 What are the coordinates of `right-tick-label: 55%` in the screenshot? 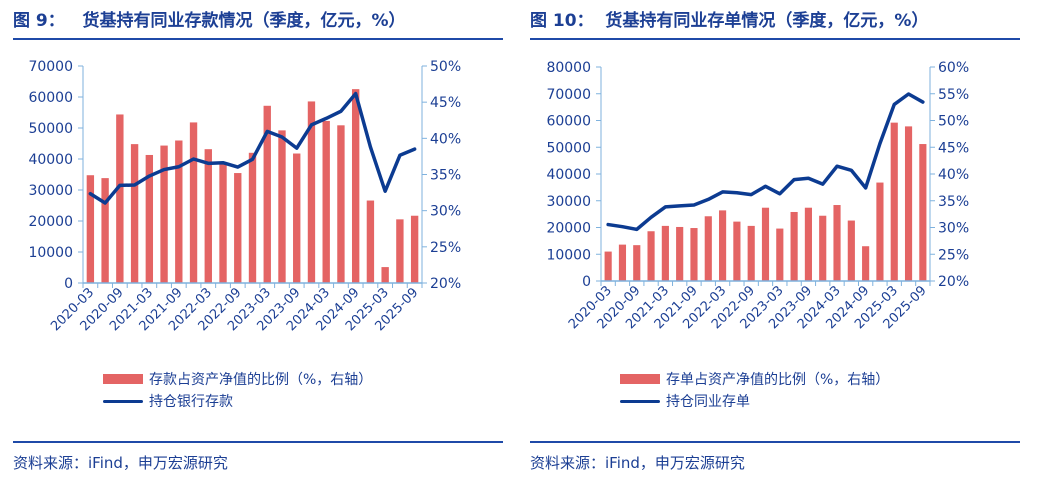 It's located at (953, 95).